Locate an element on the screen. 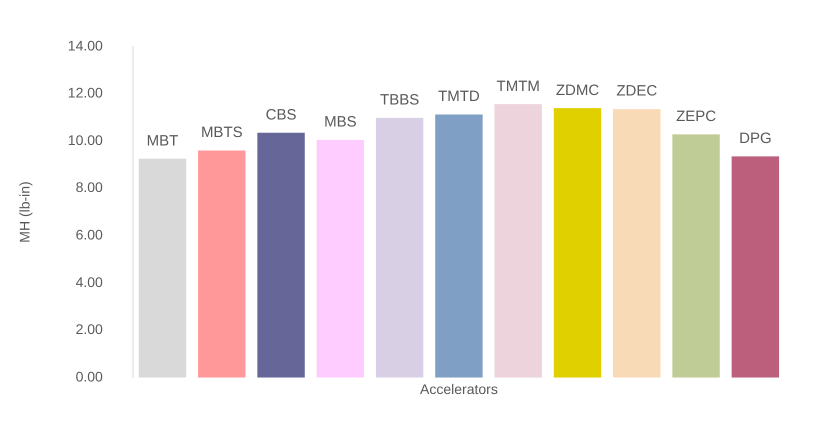 The image size is (813, 424). y-tick-label: 6.00 is located at coordinates (90, 234).